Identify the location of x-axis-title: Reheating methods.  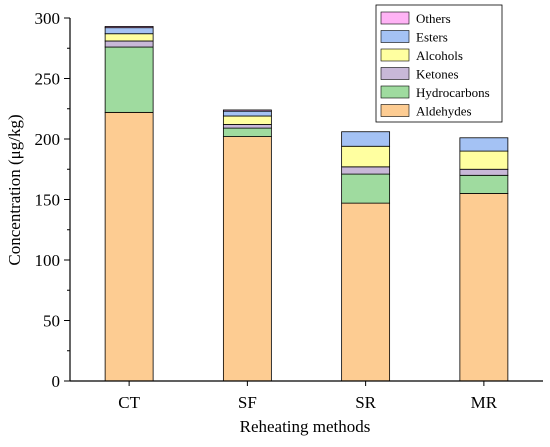
(305, 426).